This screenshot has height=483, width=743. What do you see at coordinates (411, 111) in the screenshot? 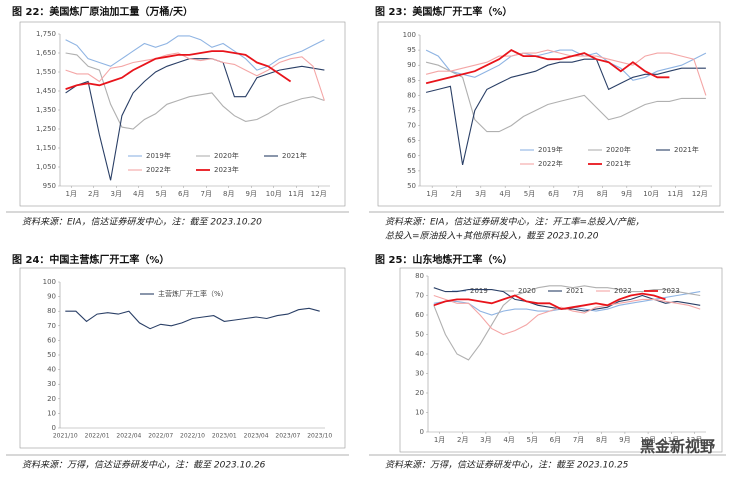
I see `y-tick-label: 75` at bounding box center [411, 111].